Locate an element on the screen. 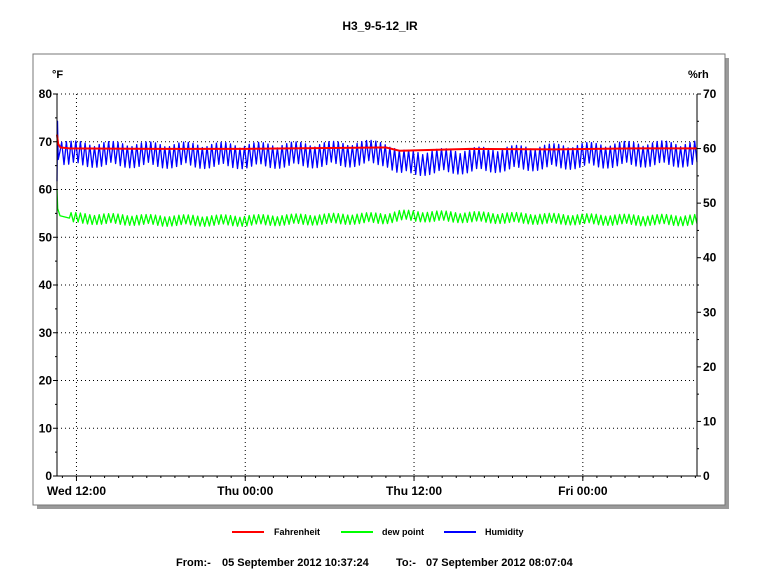 The height and width of the screenshot is (588, 761). x-tick-label: Fri 00:00 is located at coordinates (583, 491).